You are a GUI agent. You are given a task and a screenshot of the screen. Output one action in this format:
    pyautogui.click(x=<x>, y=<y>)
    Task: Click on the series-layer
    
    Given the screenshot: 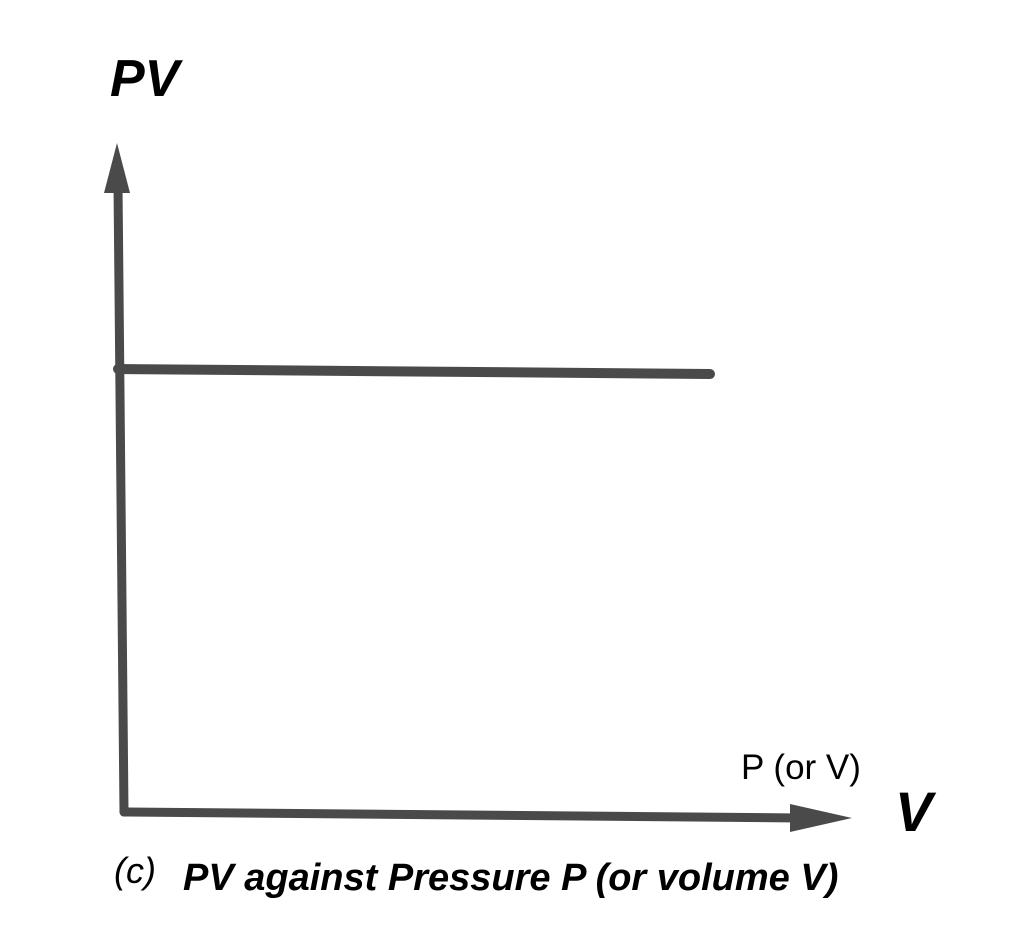 What is the action you would take?
    pyautogui.click(x=414, y=371)
    